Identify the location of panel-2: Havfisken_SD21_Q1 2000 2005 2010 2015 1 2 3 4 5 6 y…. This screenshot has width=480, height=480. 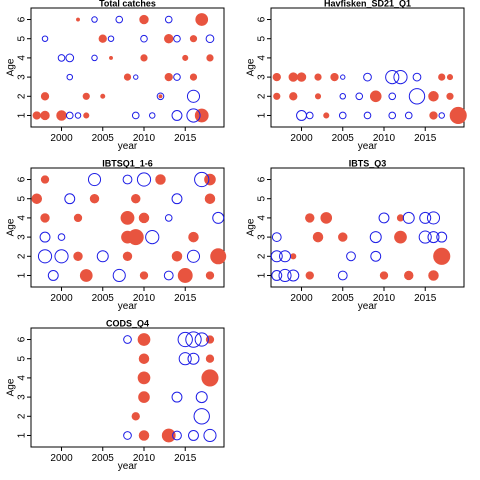
(356, 76).